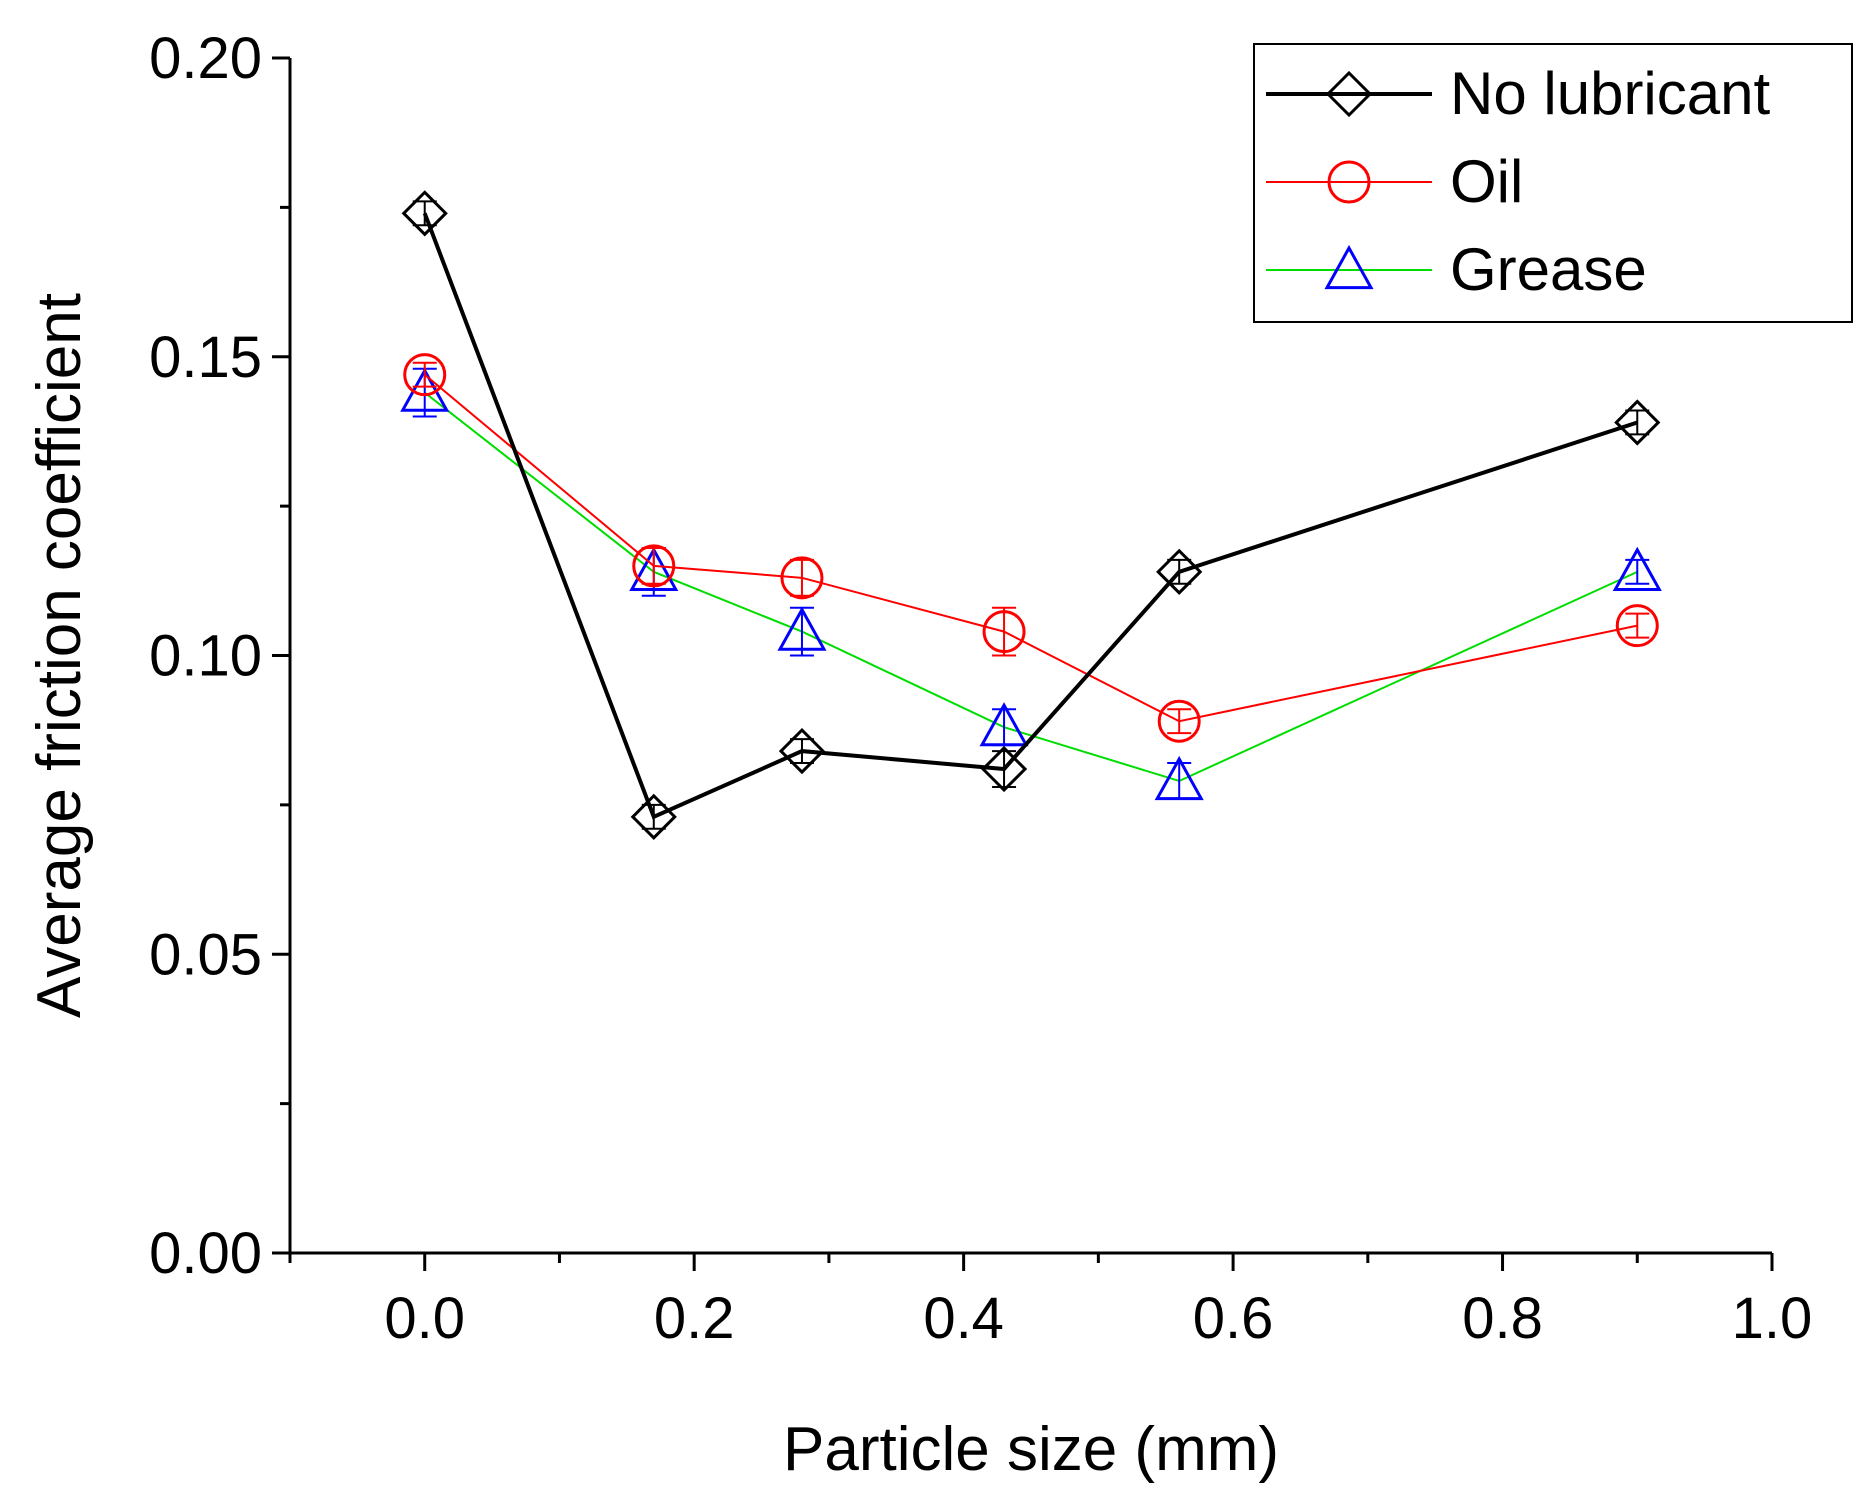  I want to click on y-tick-label: 0.05, so click(205, 954).